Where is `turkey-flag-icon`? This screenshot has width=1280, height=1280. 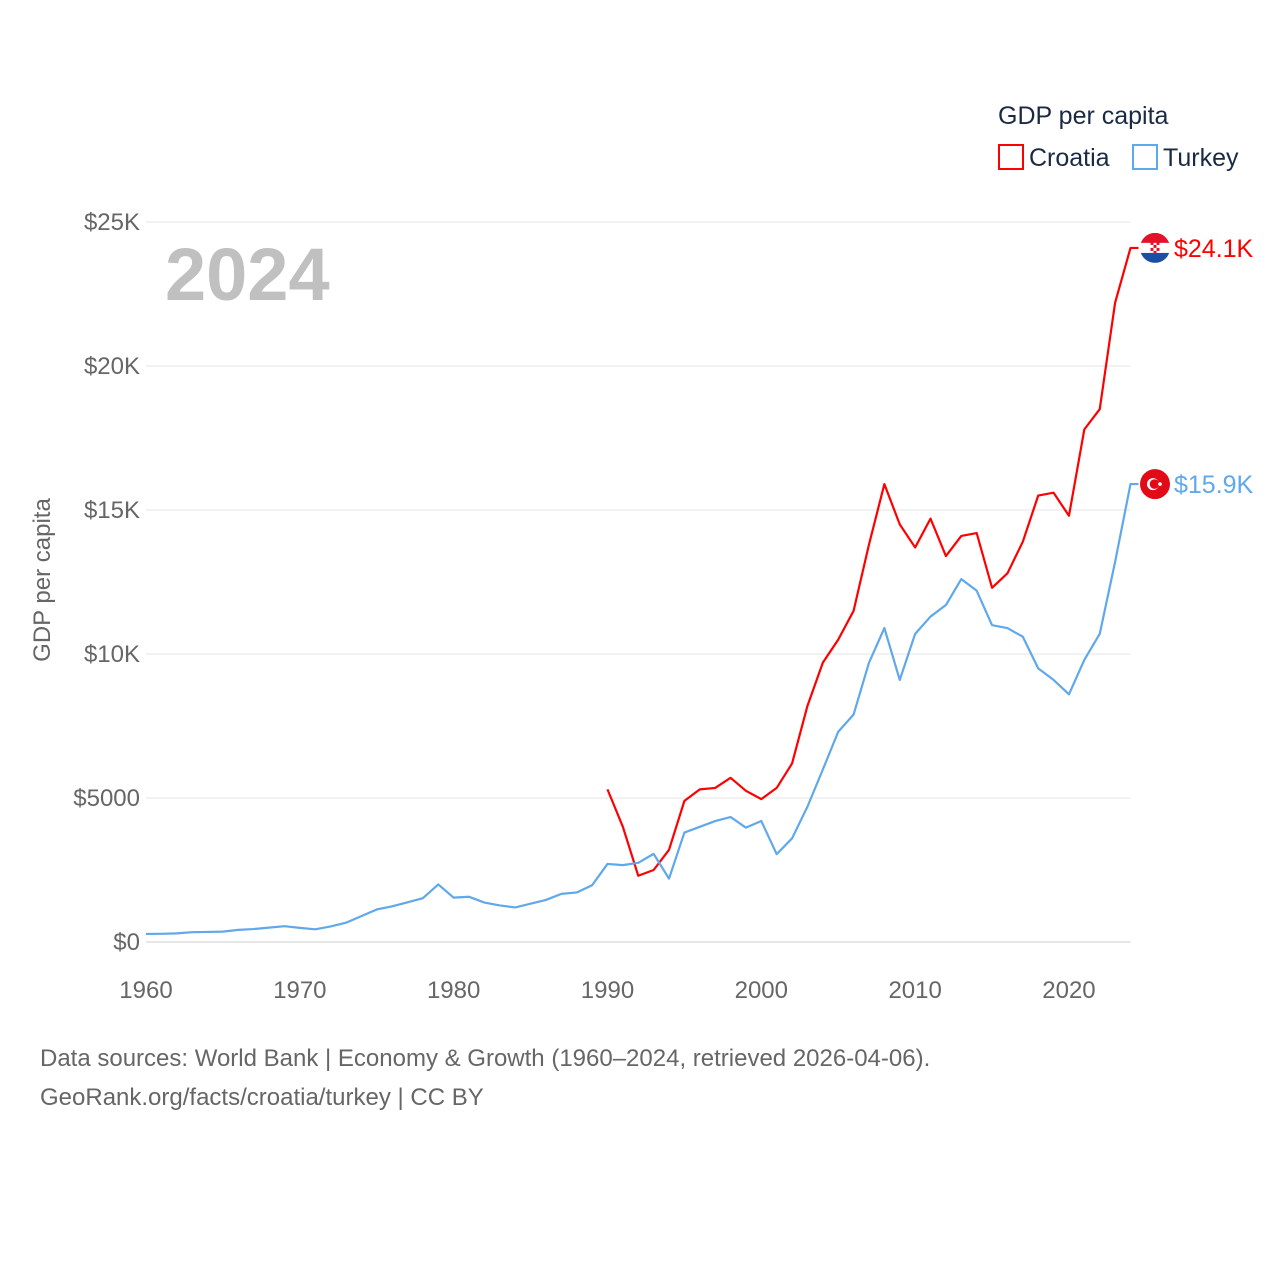 turkey-flag-icon is located at coordinates (1155, 484).